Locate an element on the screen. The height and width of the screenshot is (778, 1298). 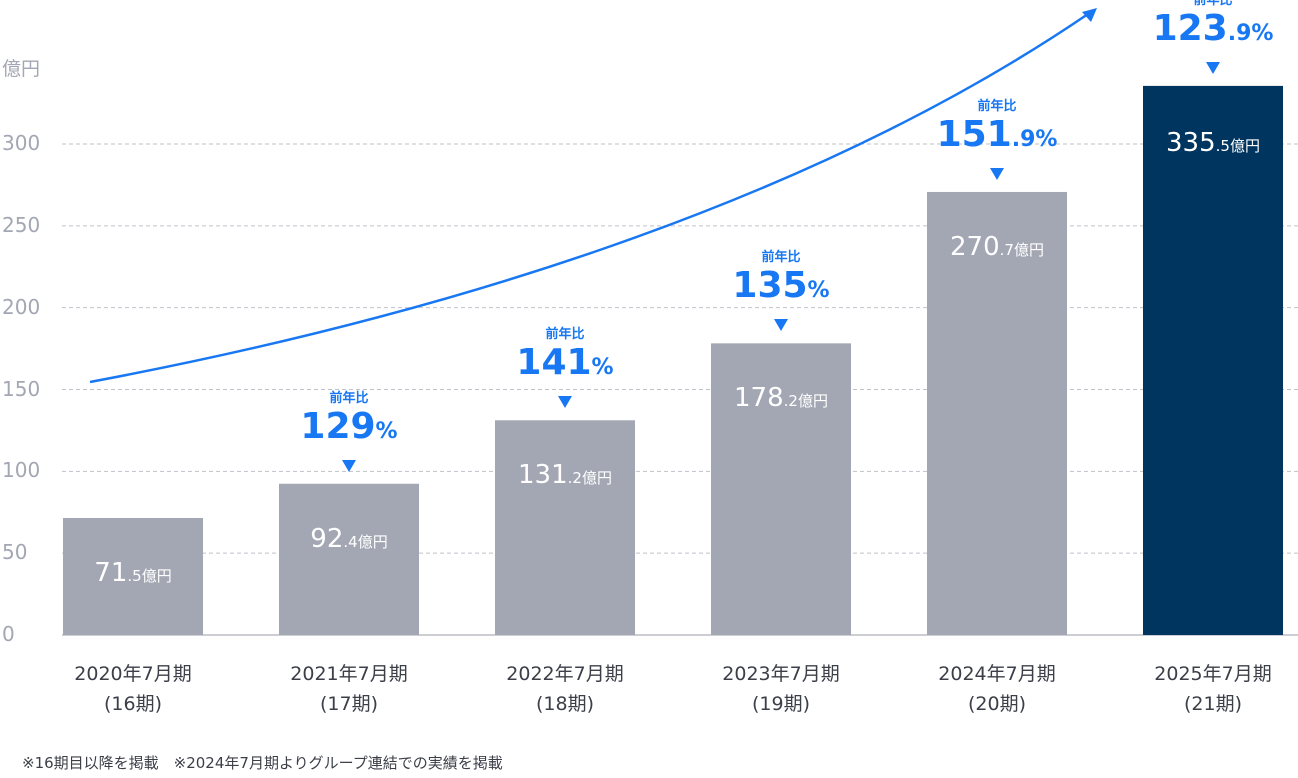
value-decimal: .7億円 is located at coordinates (1021, 249).